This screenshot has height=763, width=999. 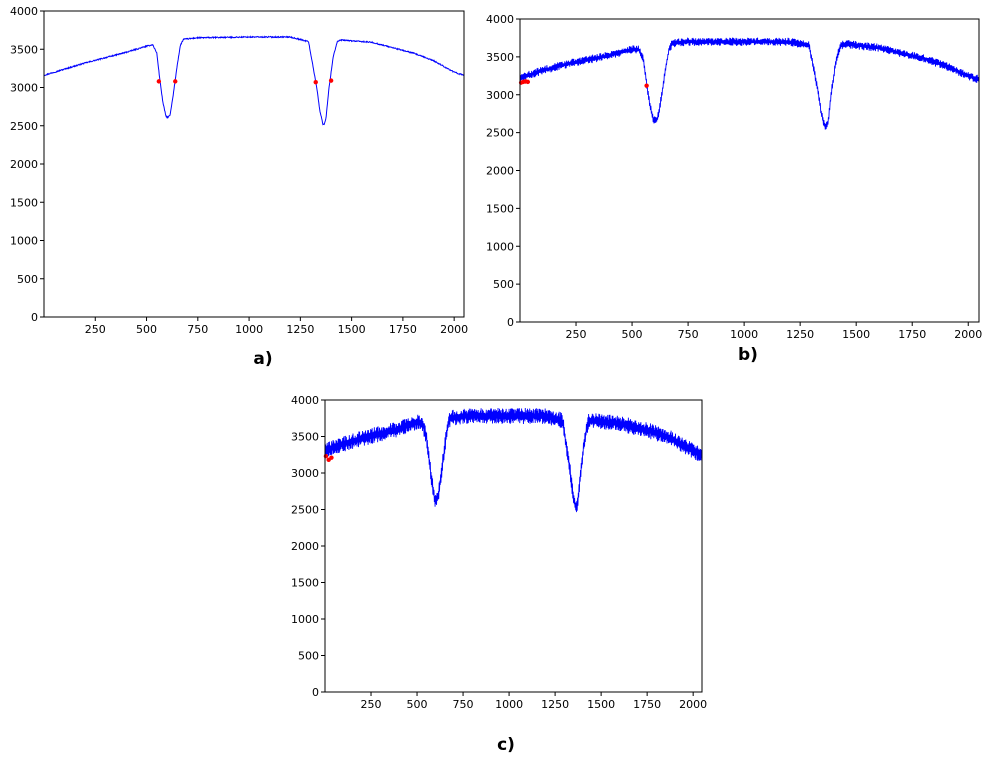 What do you see at coordinates (262, 359) in the screenshot?
I see `panel-label: a)` at bounding box center [262, 359].